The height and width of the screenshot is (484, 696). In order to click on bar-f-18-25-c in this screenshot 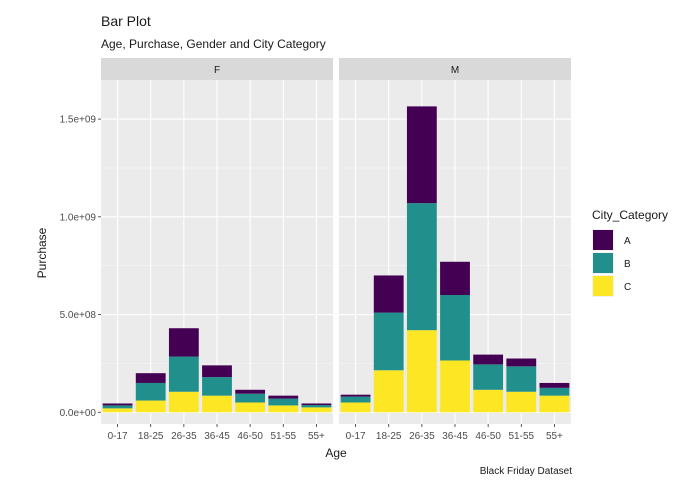, I will do `click(150, 406)`.